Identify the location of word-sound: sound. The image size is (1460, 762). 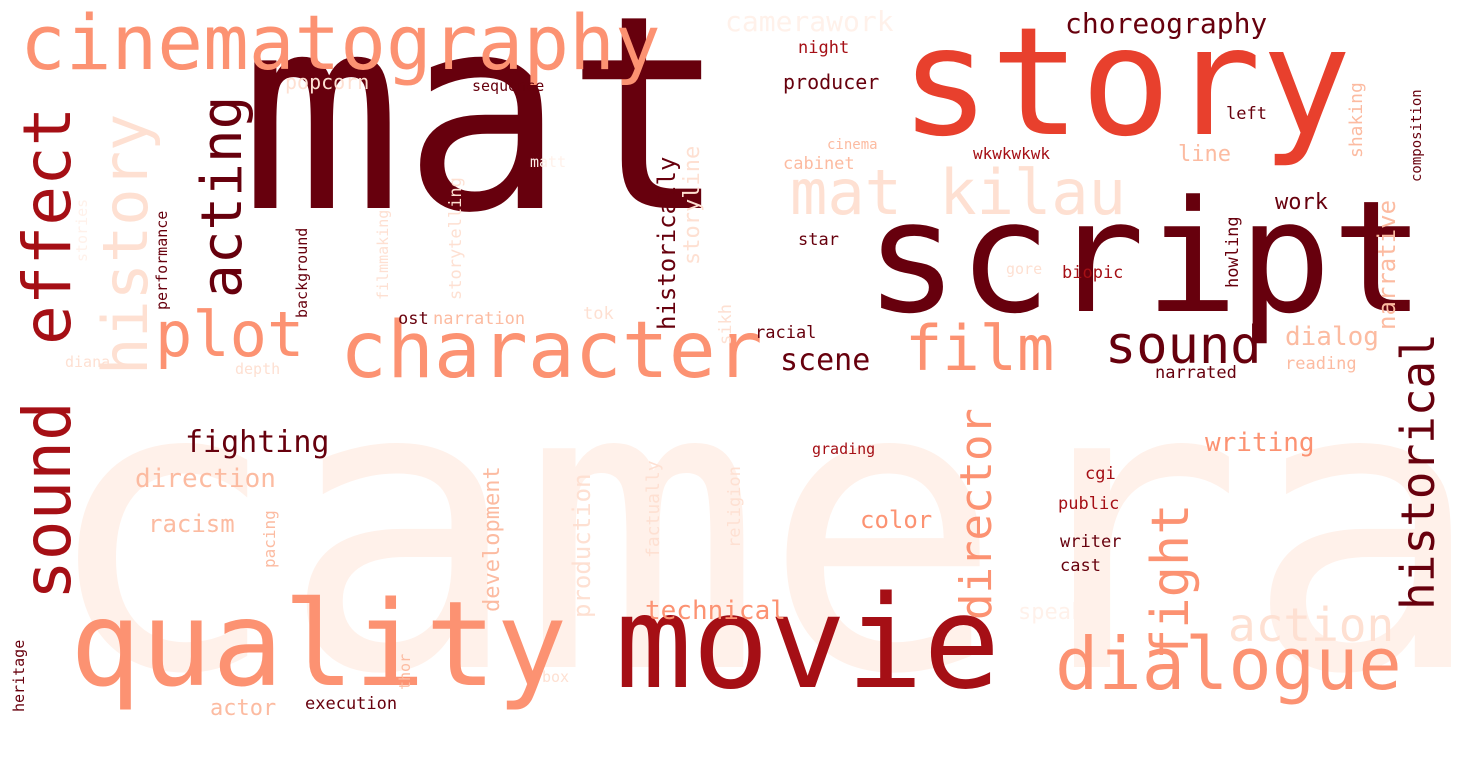
(1183, 346).